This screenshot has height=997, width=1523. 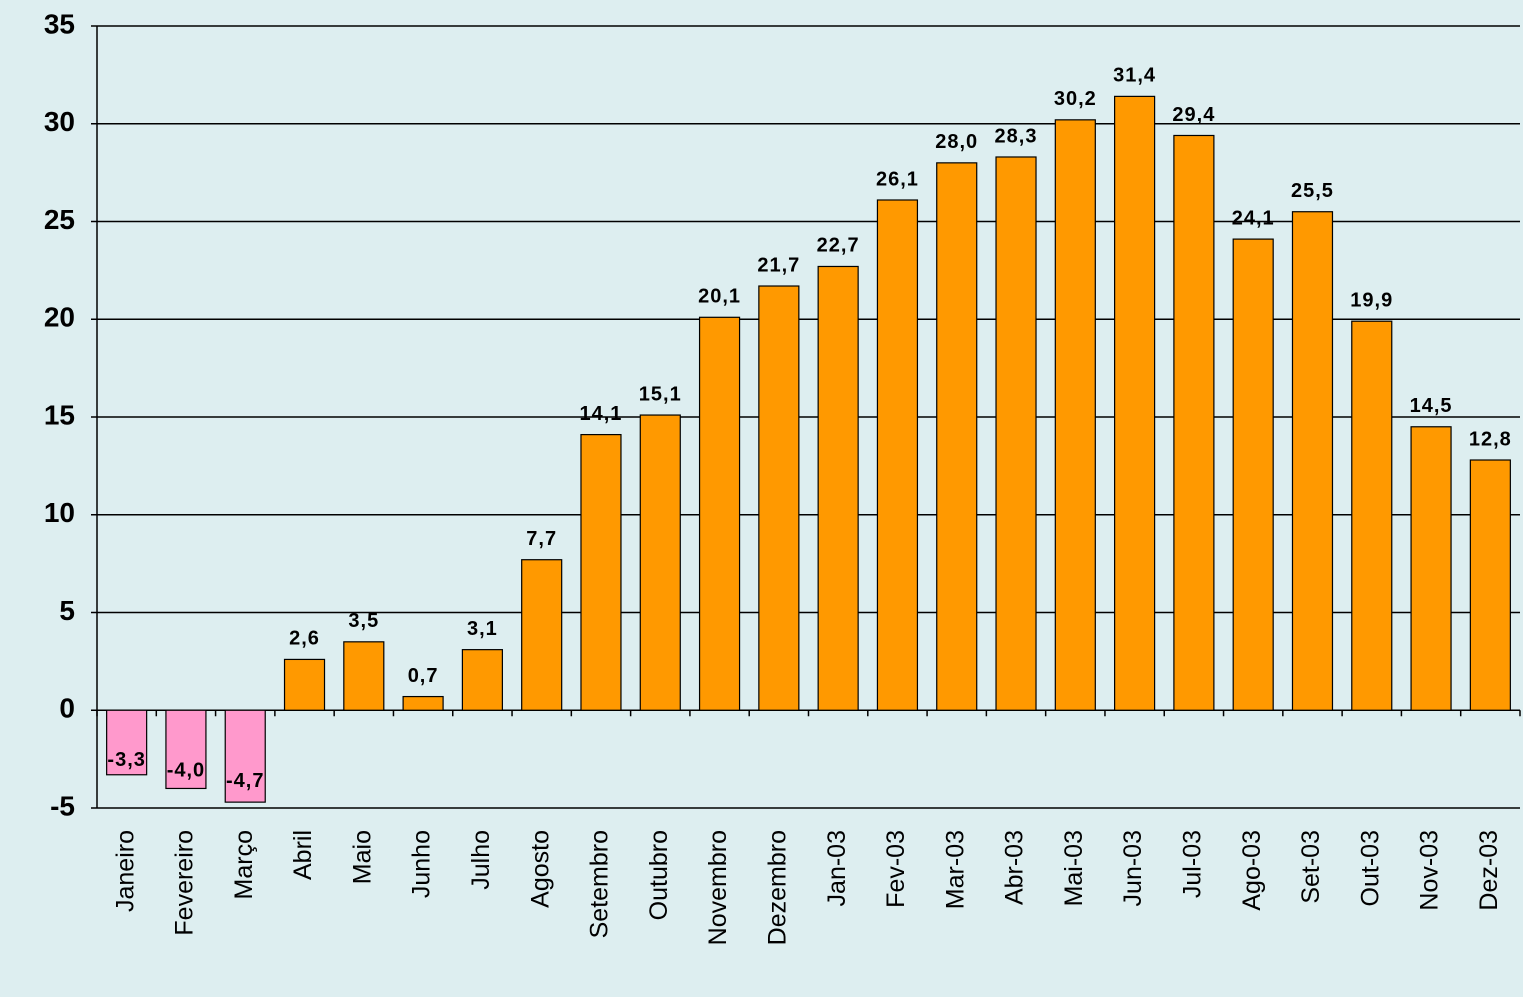 I want to click on value-label: 24,1, so click(x=1253, y=218).